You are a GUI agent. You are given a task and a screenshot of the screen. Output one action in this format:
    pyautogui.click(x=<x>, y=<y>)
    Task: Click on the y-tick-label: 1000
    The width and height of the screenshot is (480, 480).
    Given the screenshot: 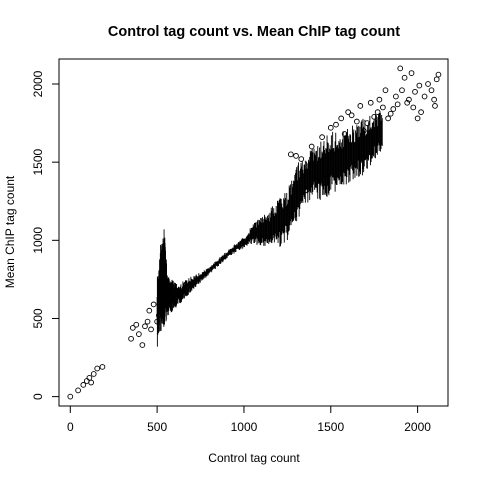 What is the action you would take?
    pyautogui.click(x=38, y=240)
    